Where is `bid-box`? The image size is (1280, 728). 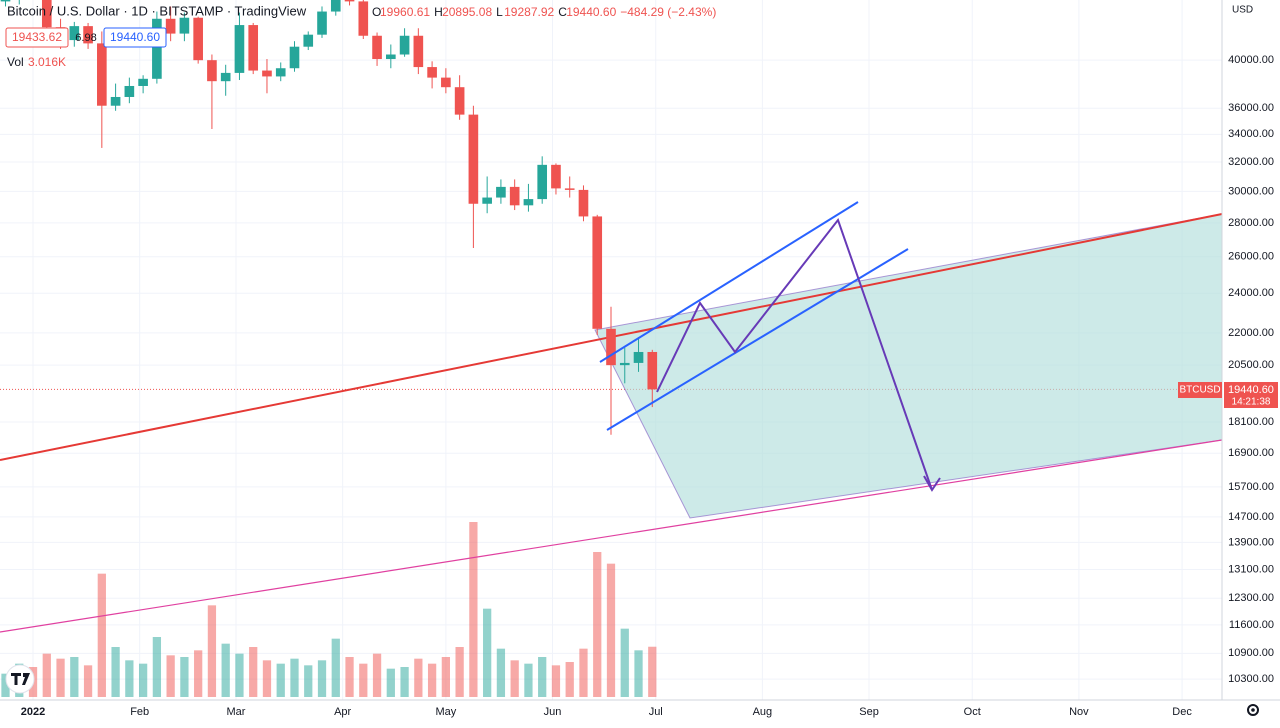
bid-box is located at coordinates (37, 37).